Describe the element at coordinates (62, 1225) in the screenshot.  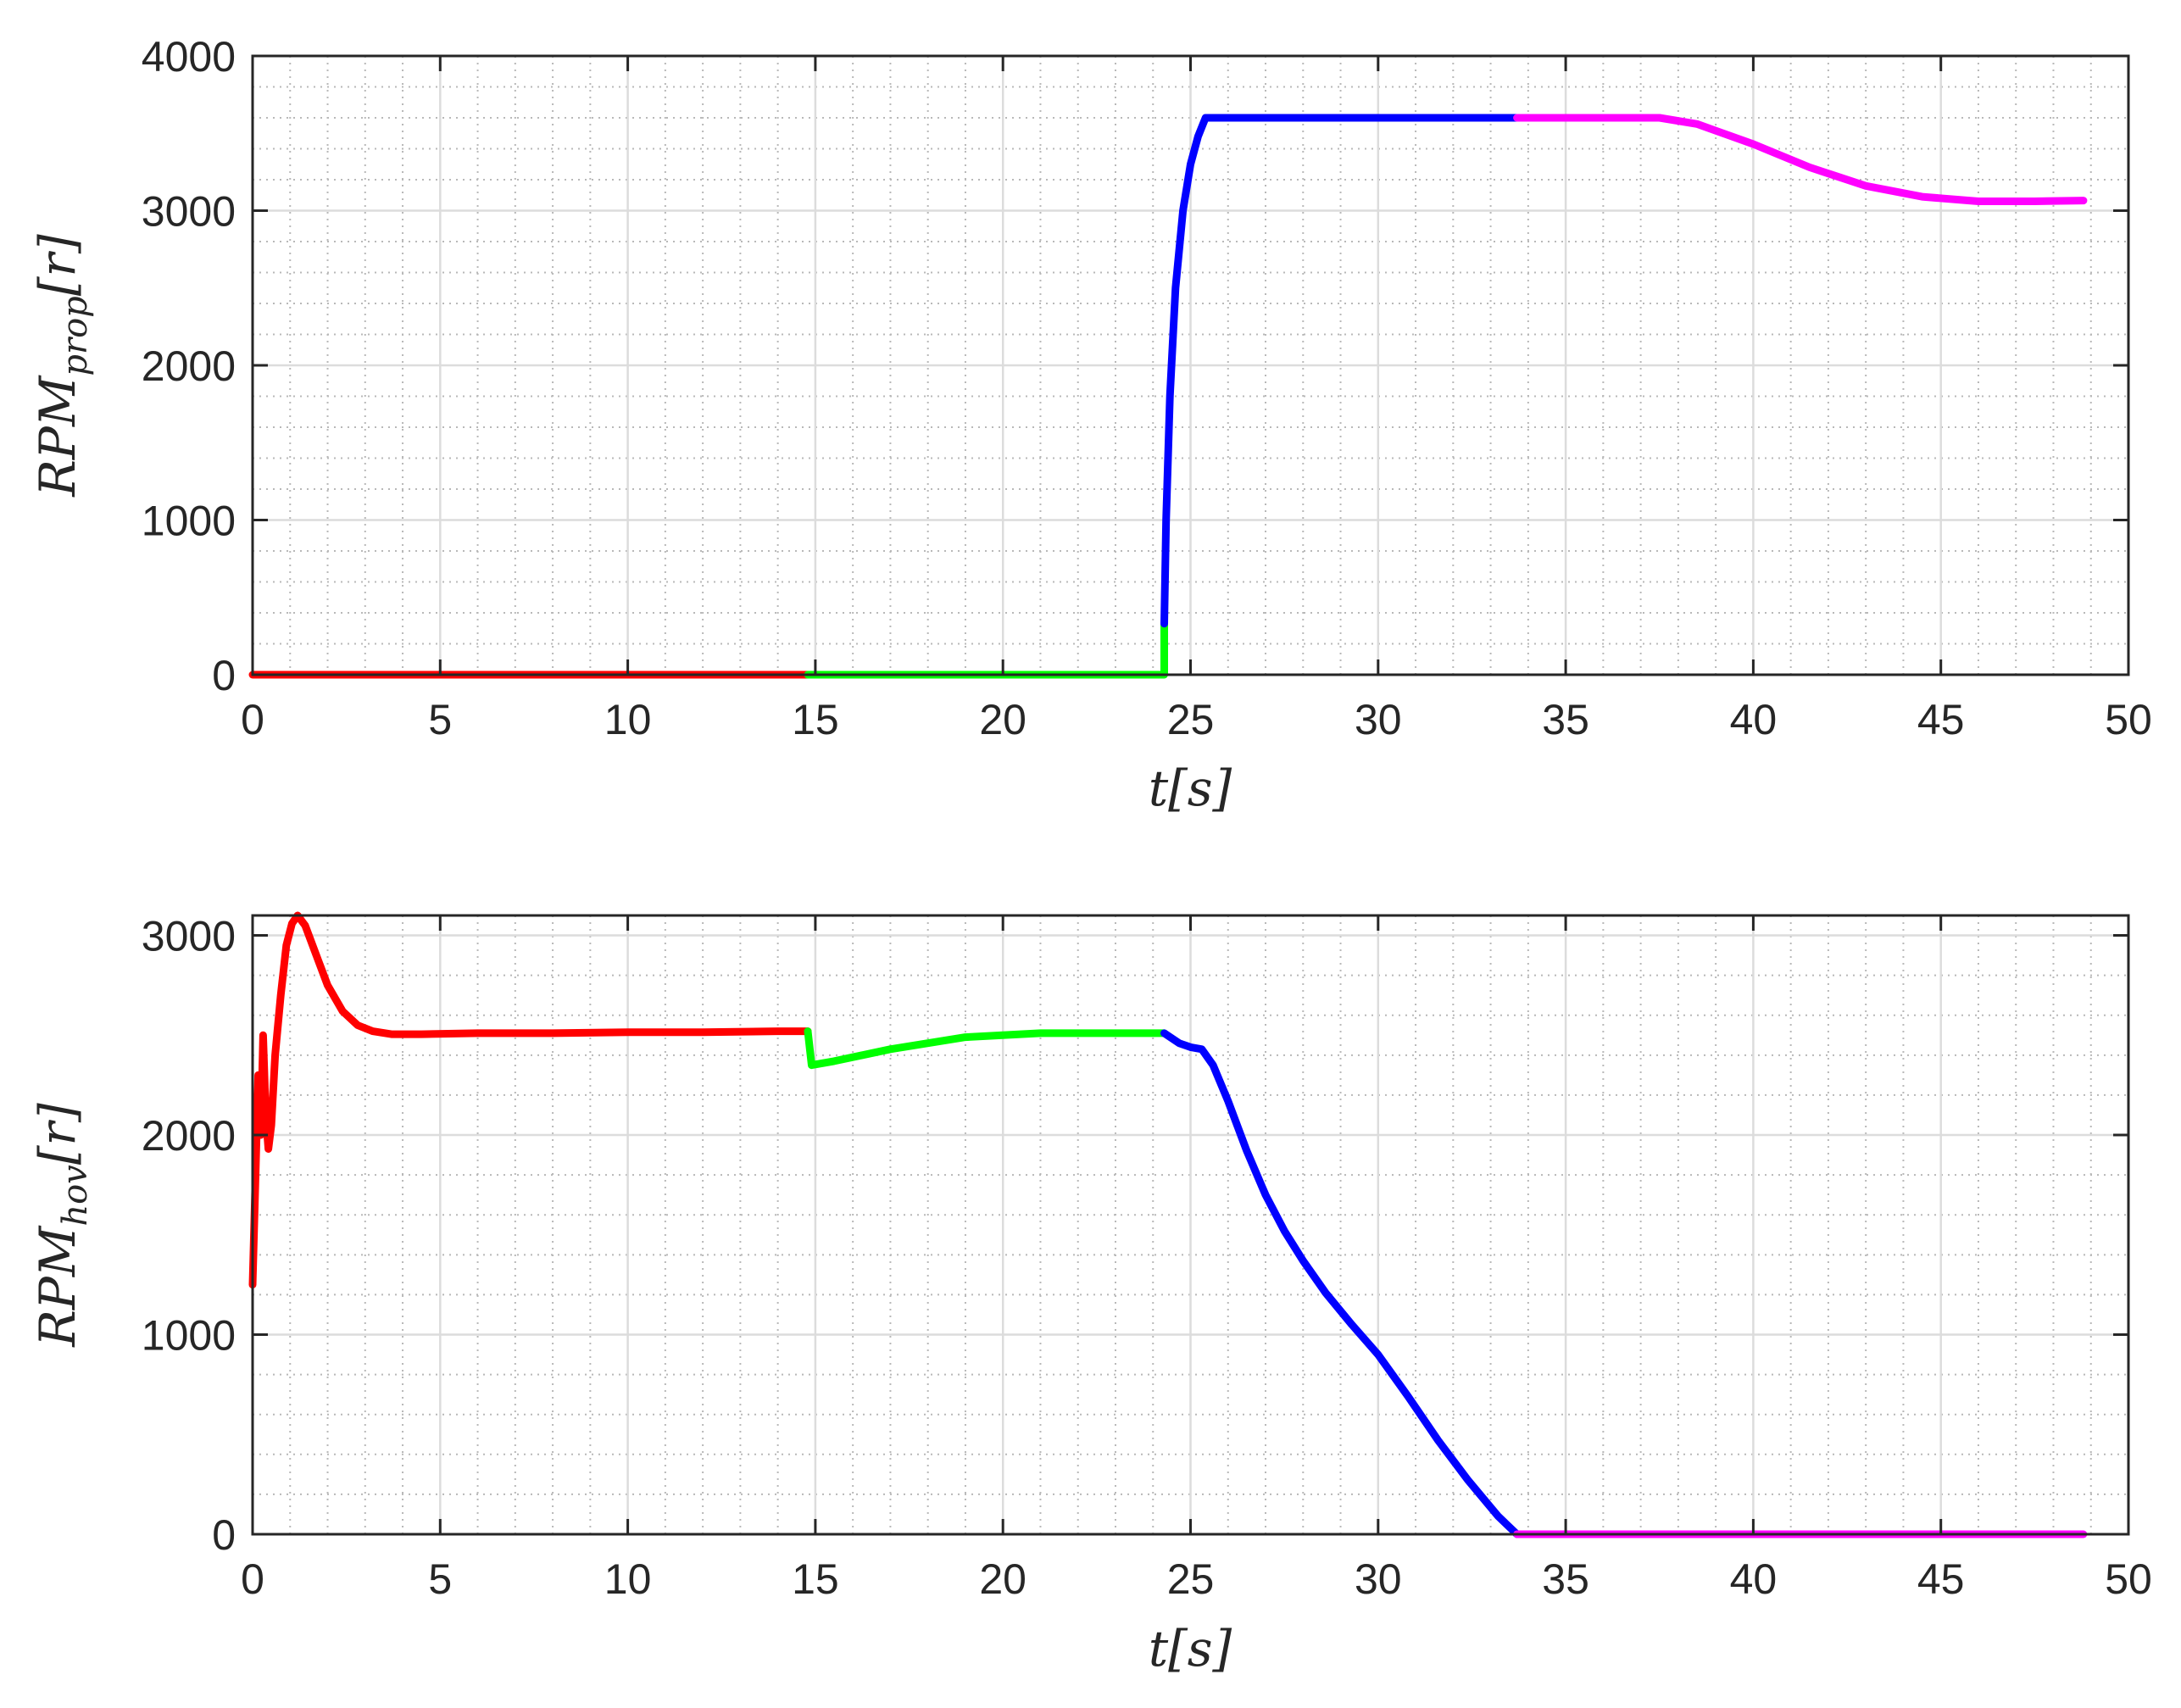
I see `y-axis-label: RPMhov[r]` at that location.